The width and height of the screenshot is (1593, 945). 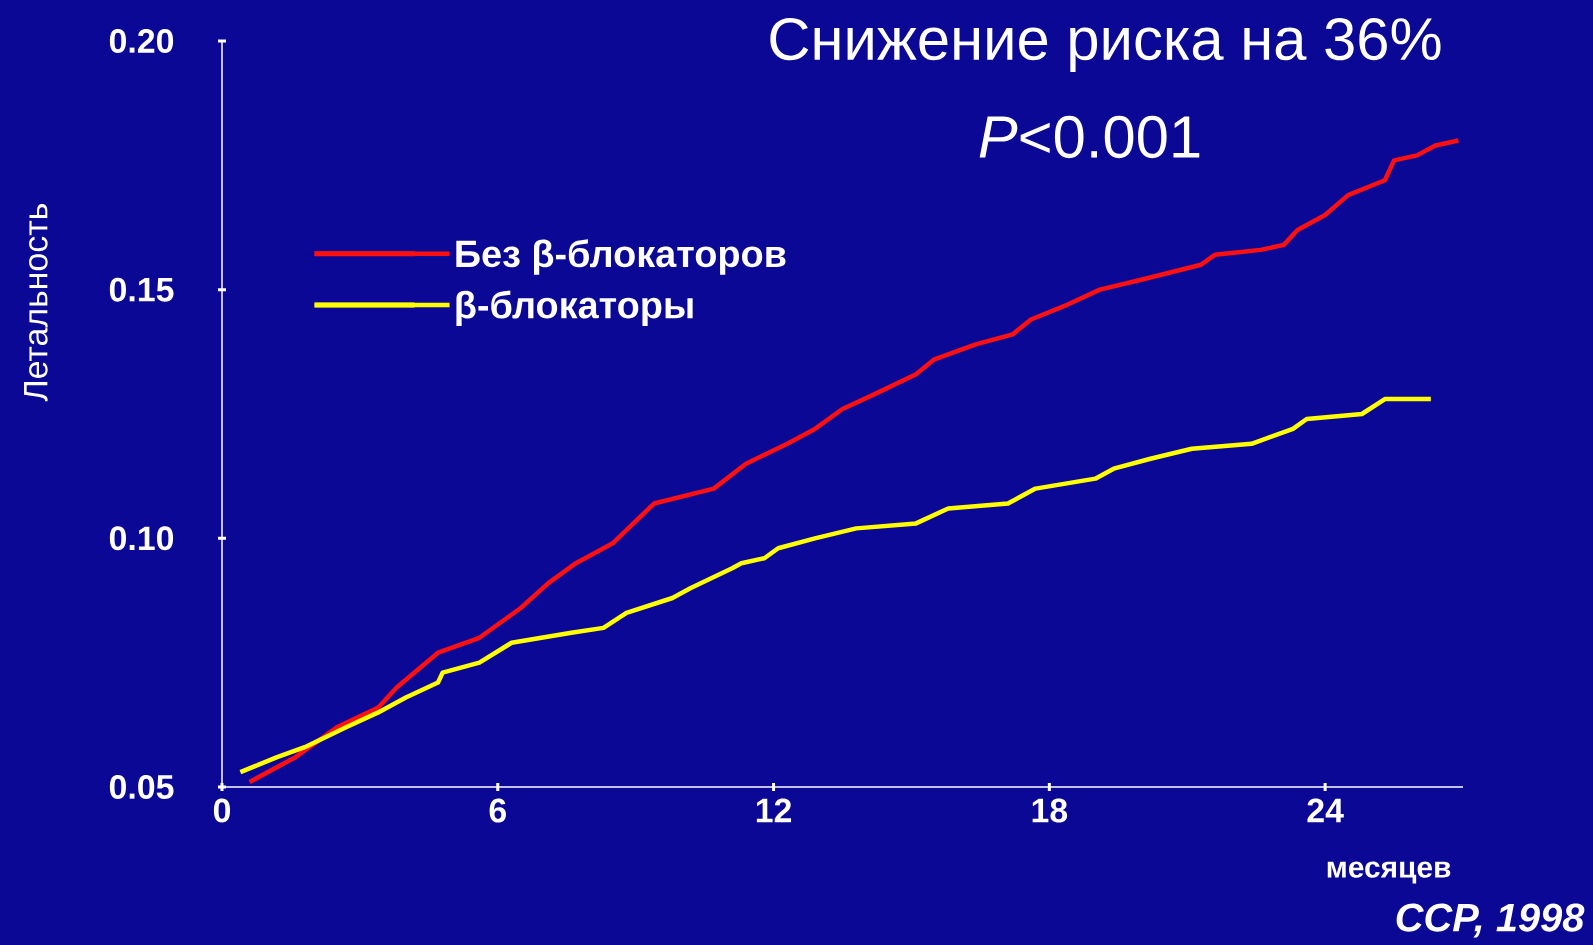 I want to click on x-axis-title: месяцев, so click(x=1389, y=872).